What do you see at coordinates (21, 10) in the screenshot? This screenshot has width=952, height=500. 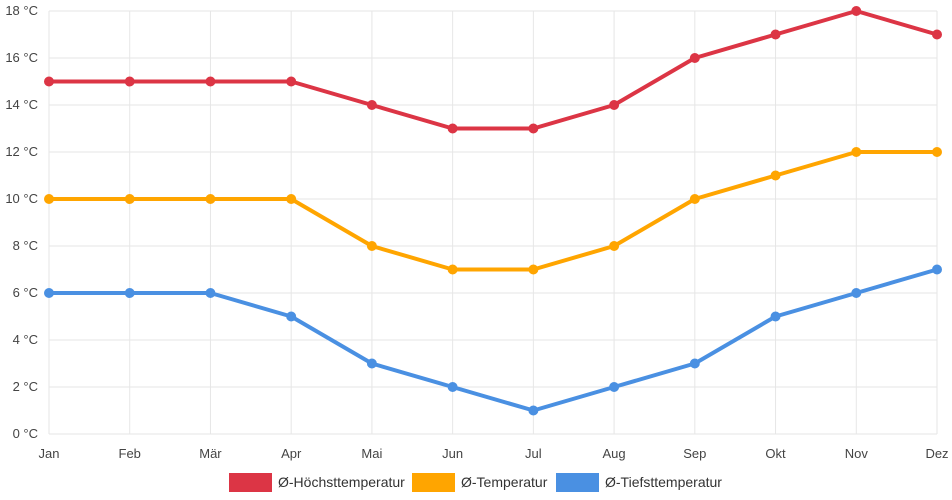 I see `y-tick-label: 18 °C` at bounding box center [21, 10].